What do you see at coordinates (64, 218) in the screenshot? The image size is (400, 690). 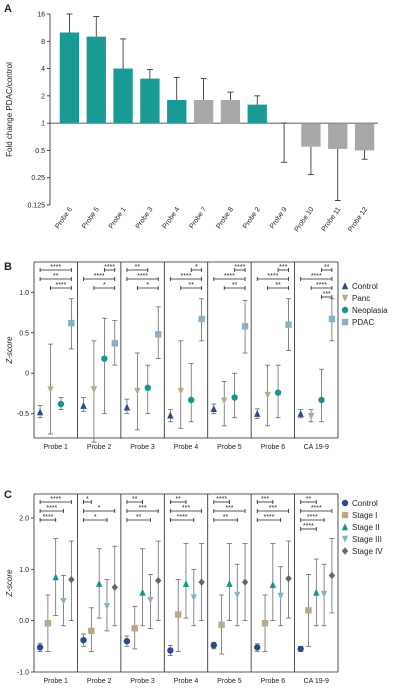 I see `panel-a-x-tick-label: Probe 6` at bounding box center [64, 218].